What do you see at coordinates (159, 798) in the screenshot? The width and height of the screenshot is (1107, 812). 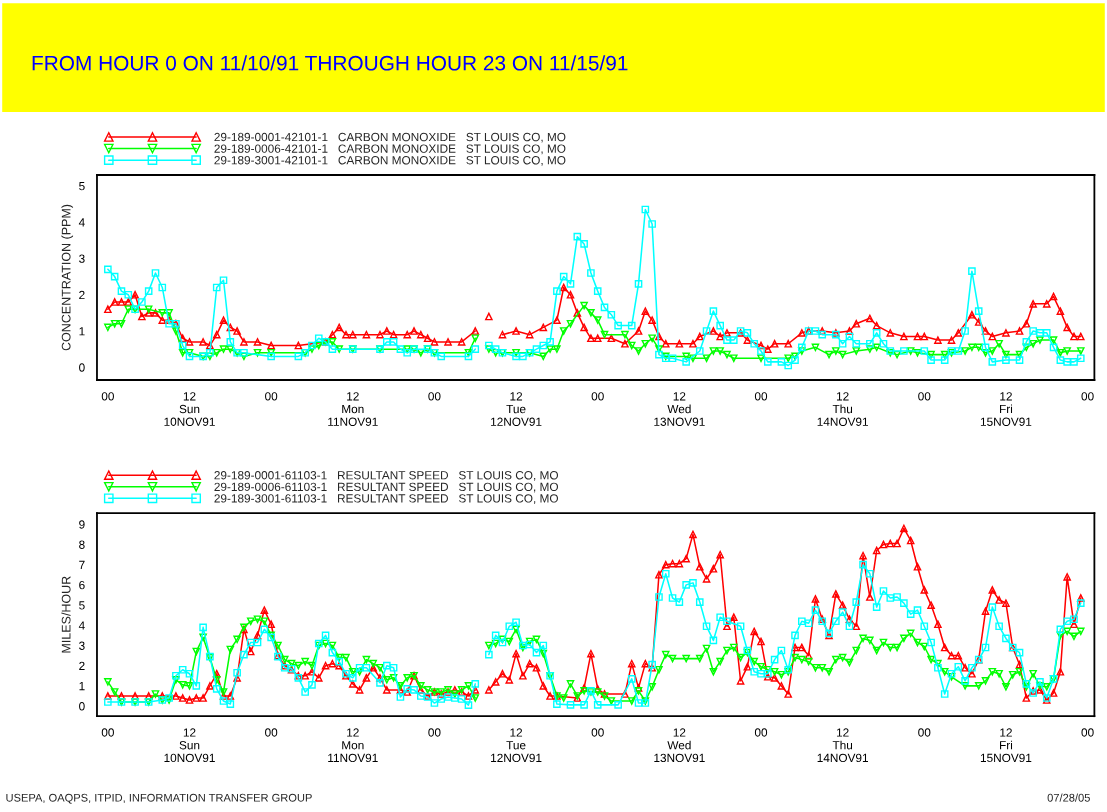 I see `text: USEPA, OAQPS, ITPID, INFORMATION TRANSFER GROUP` at bounding box center [159, 798].